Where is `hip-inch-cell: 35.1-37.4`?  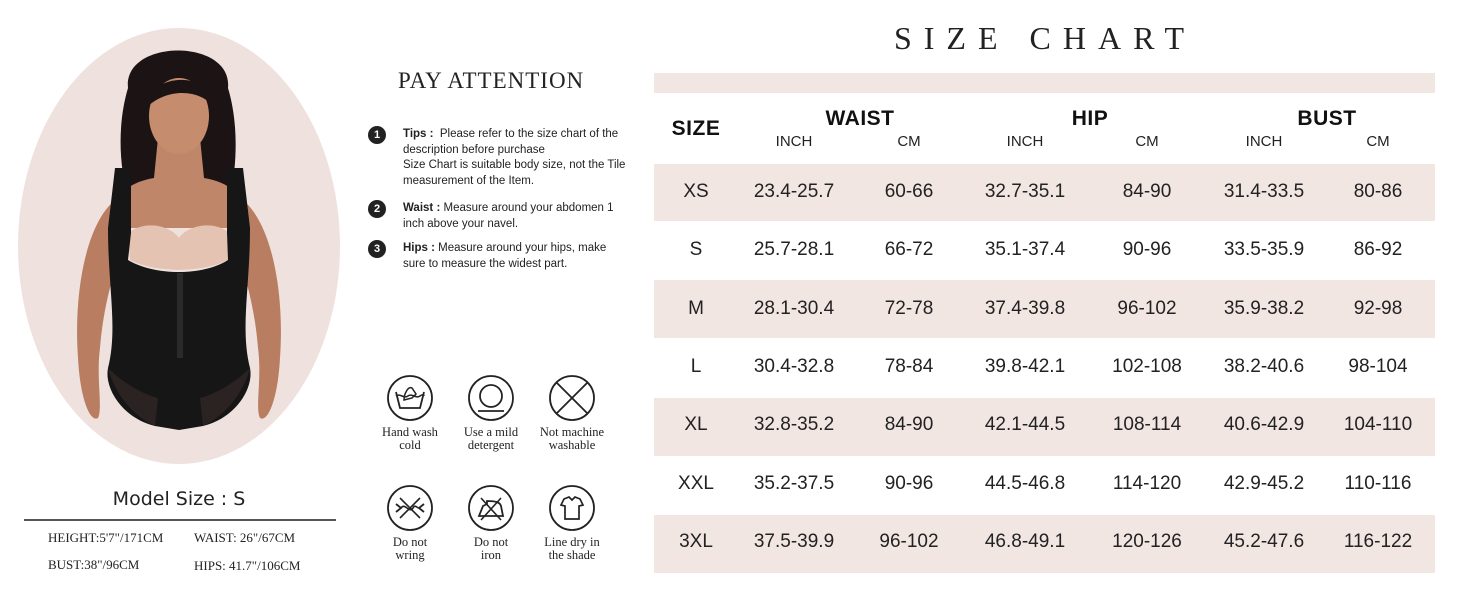
hip-inch-cell: 35.1-37.4 is located at coordinates (1025, 249).